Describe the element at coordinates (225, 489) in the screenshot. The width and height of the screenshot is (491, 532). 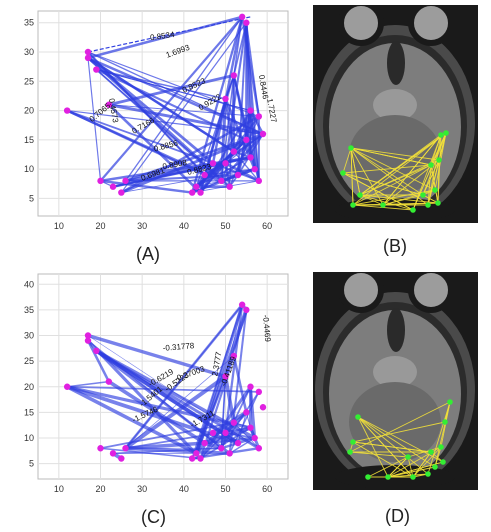
I see `x-tick-label: 50` at that location.